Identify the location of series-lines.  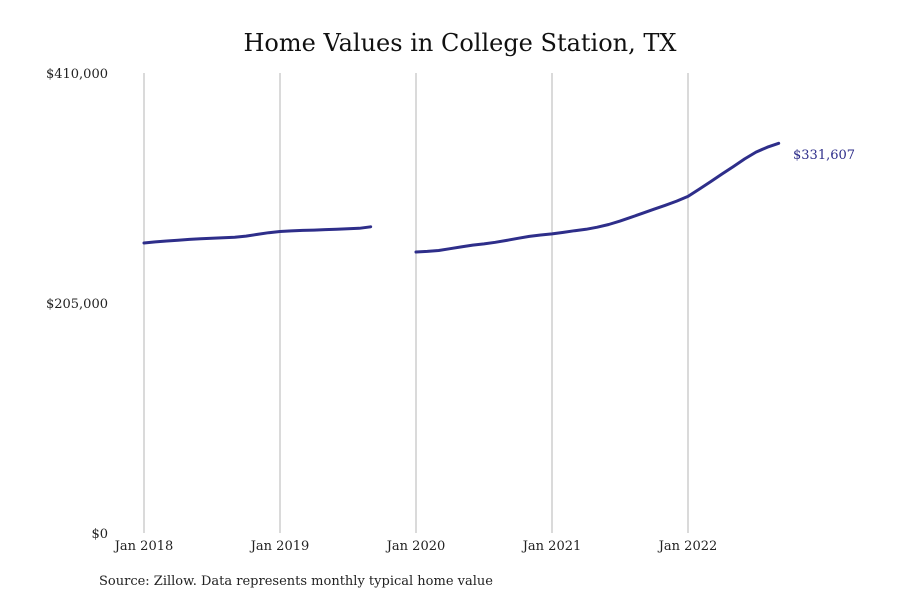
(461, 197).